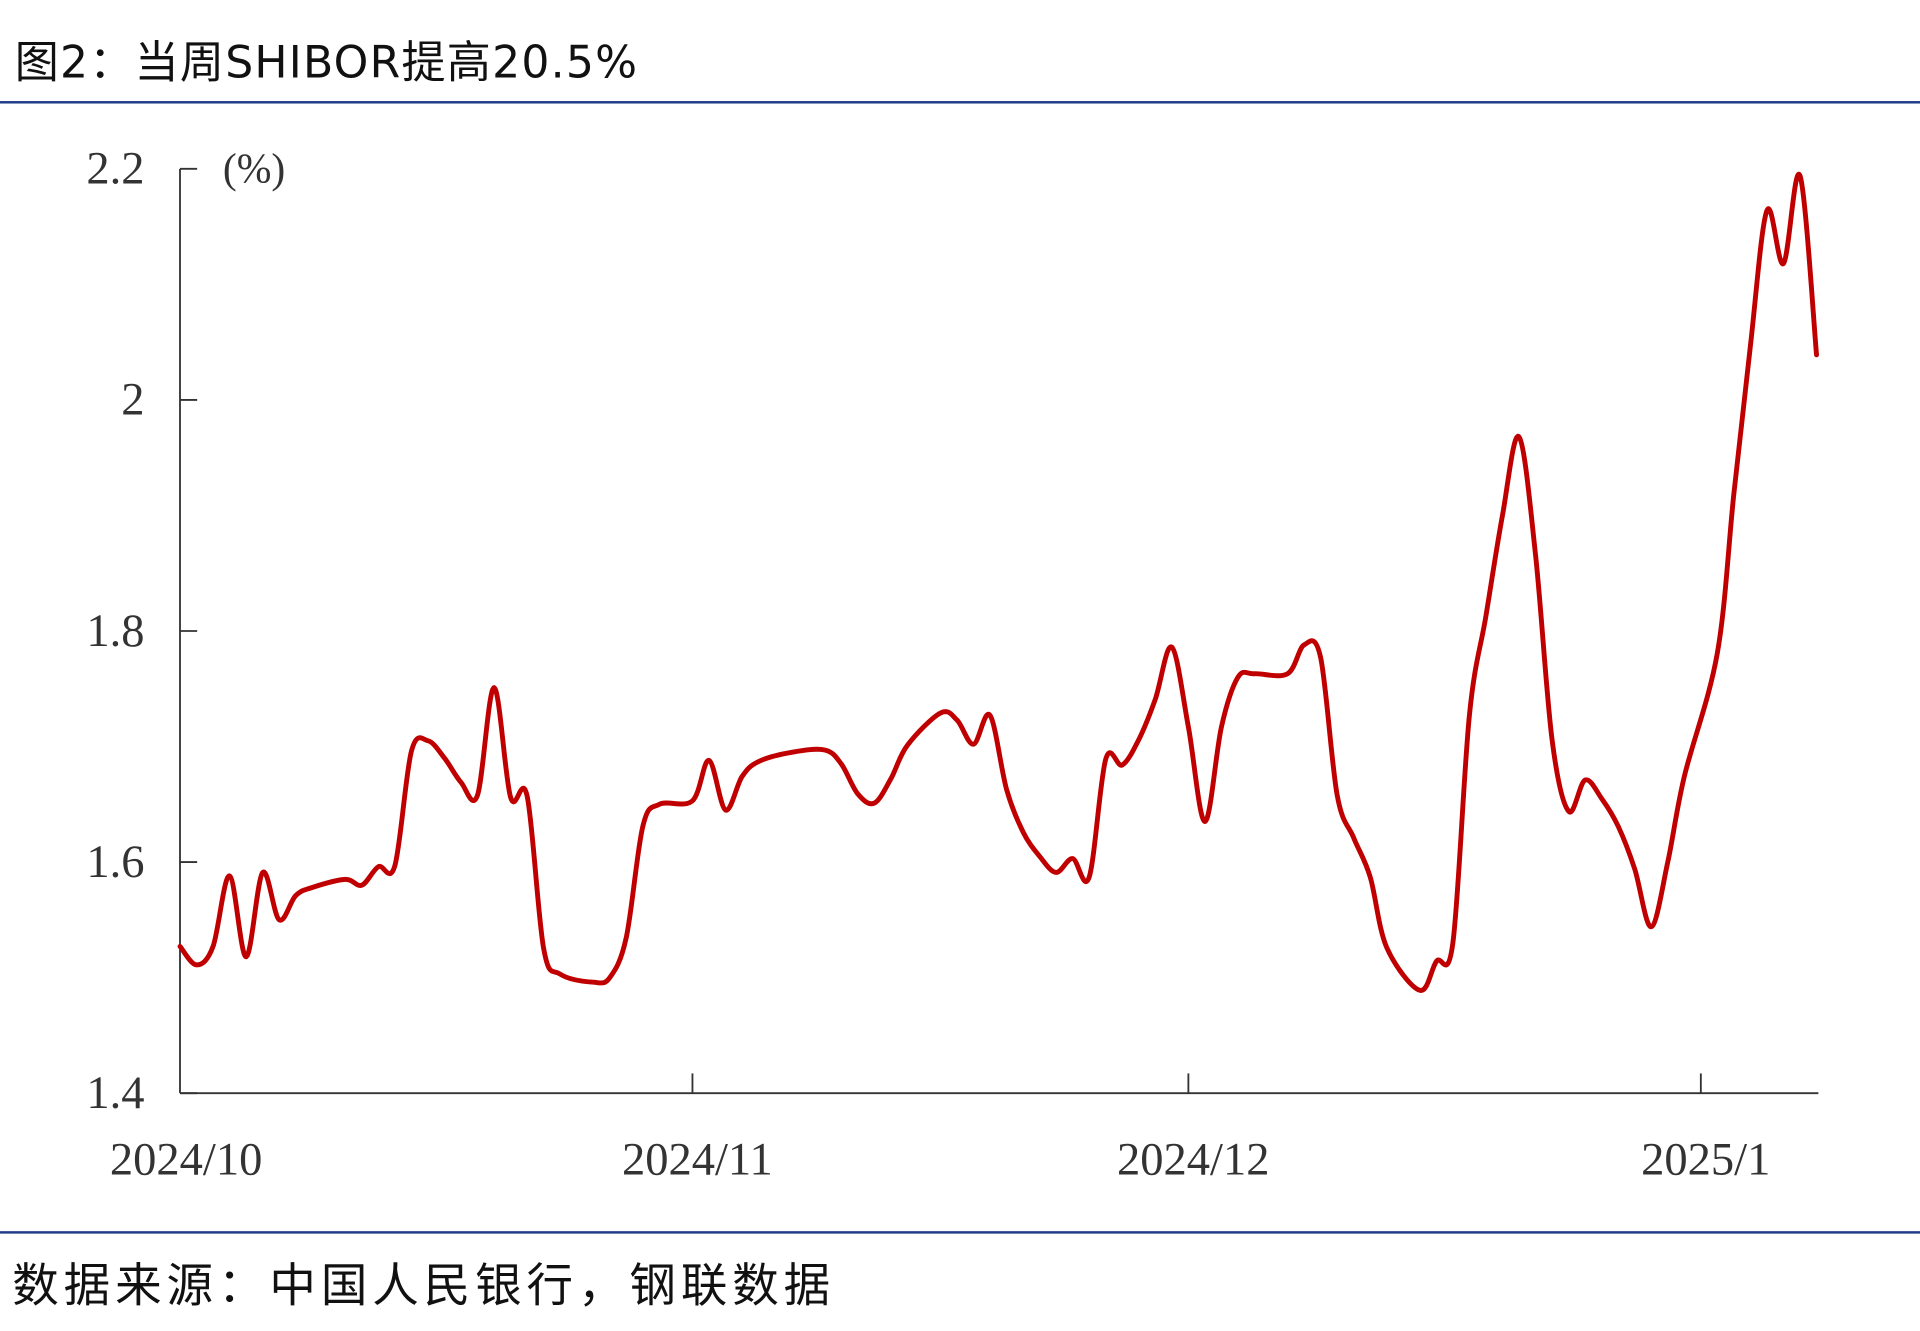  What do you see at coordinates (115, 1093) in the screenshot?
I see `y-tick-label: 1.4` at bounding box center [115, 1093].